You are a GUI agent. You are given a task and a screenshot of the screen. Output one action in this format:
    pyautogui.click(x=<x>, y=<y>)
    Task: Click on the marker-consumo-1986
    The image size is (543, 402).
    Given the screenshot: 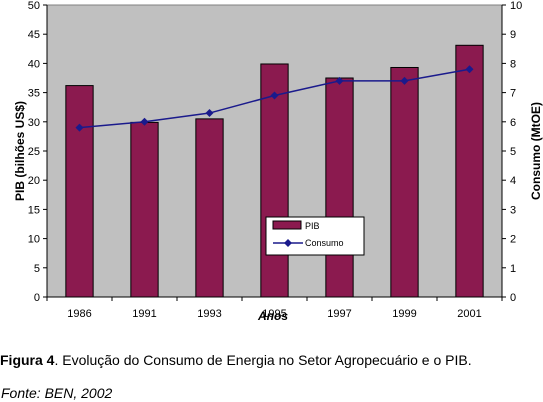 What is the action you would take?
    pyautogui.click(x=79, y=127)
    